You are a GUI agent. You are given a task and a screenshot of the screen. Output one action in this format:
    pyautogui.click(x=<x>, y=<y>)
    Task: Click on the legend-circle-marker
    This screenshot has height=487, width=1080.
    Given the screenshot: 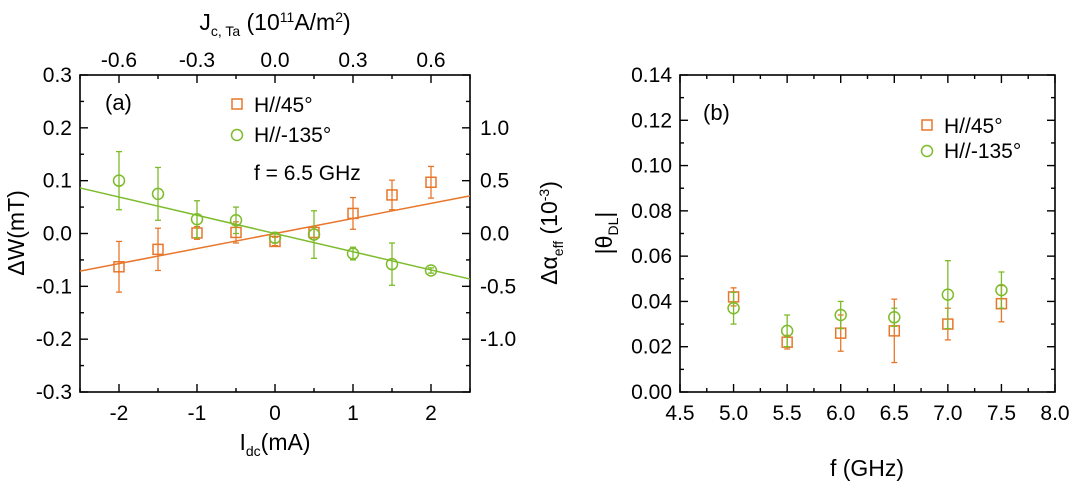 What is the action you would take?
    pyautogui.click(x=237, y=135)
    